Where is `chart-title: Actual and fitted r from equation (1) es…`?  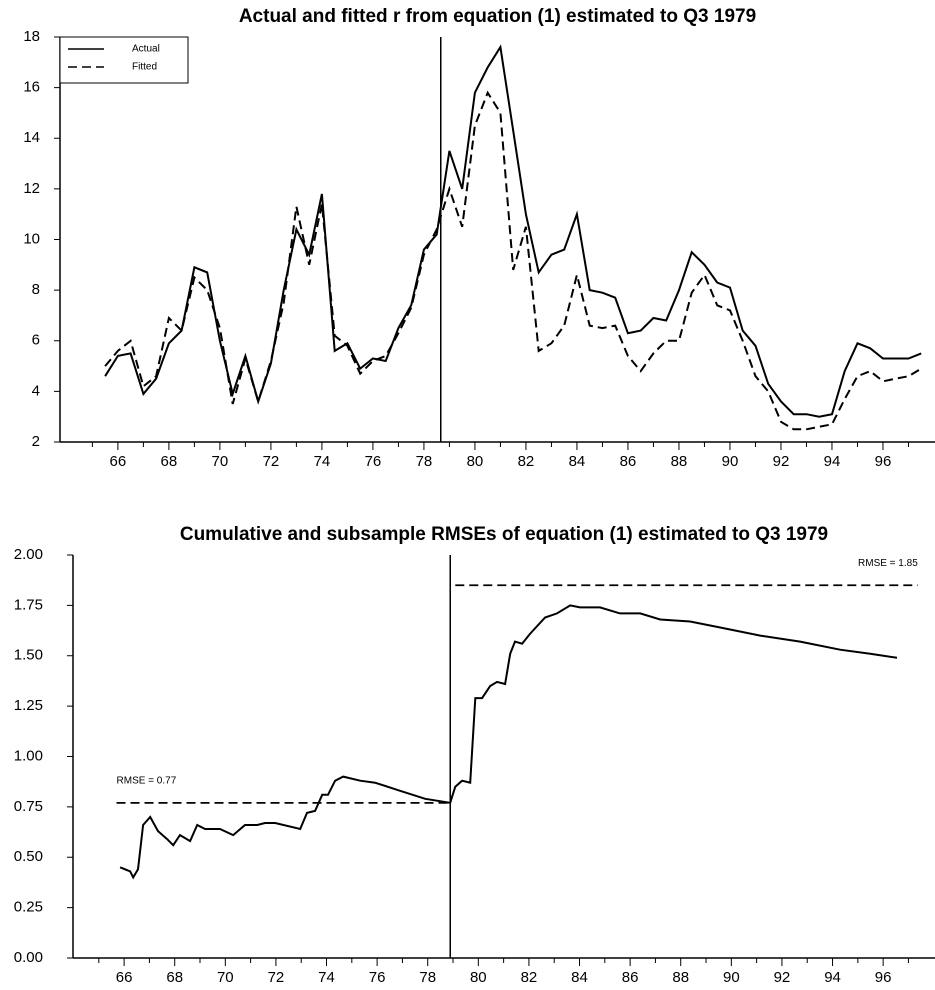
chart-title: Actual and fitted r from equation (1) es… is located at coordinates (497, 16).